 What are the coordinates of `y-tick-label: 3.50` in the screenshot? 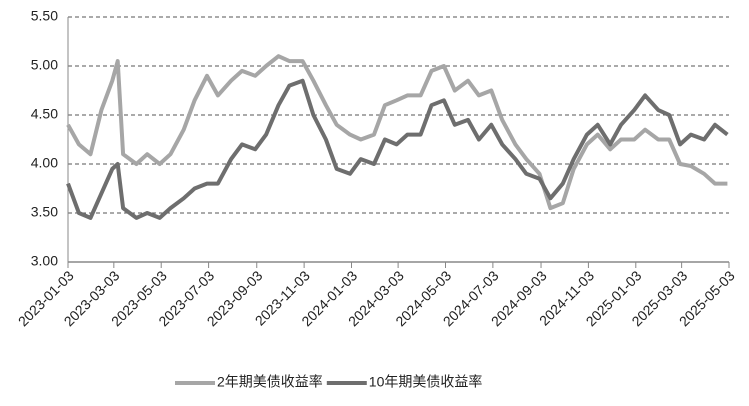 It's located at (44, 212).